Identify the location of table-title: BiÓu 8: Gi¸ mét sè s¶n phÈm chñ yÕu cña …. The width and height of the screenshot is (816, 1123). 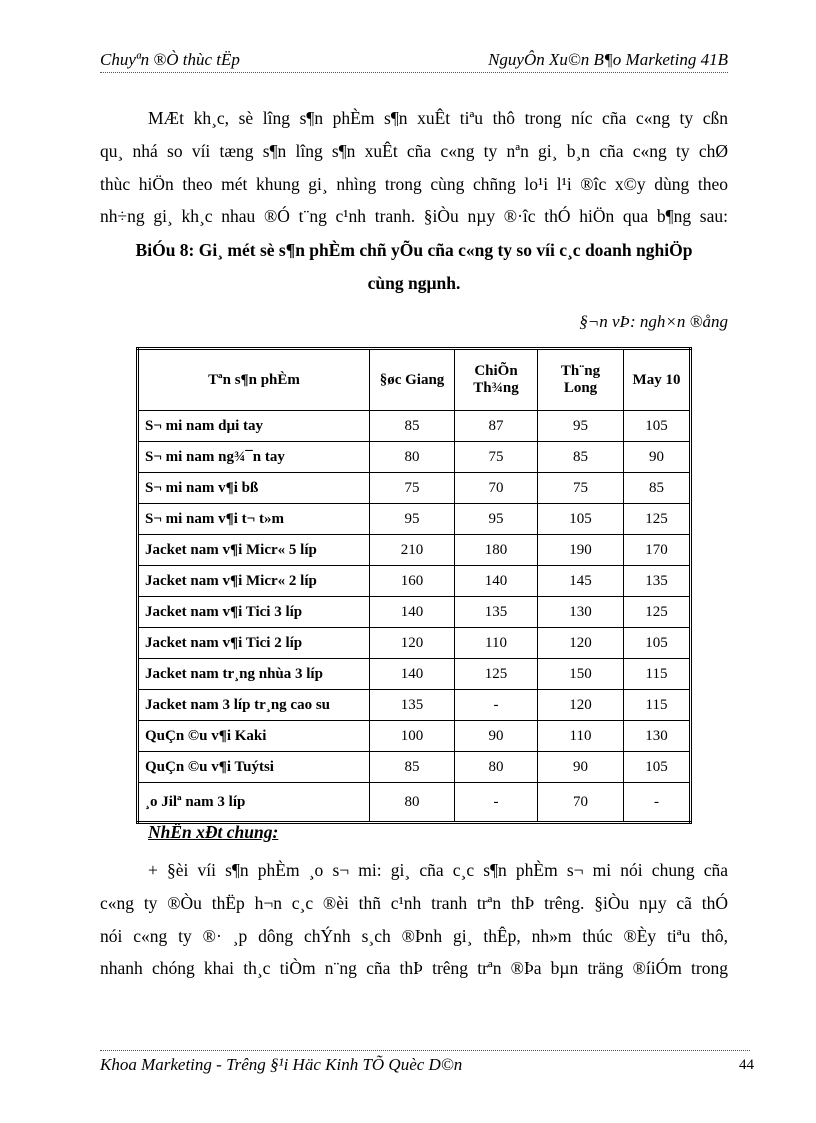
(414, 250).